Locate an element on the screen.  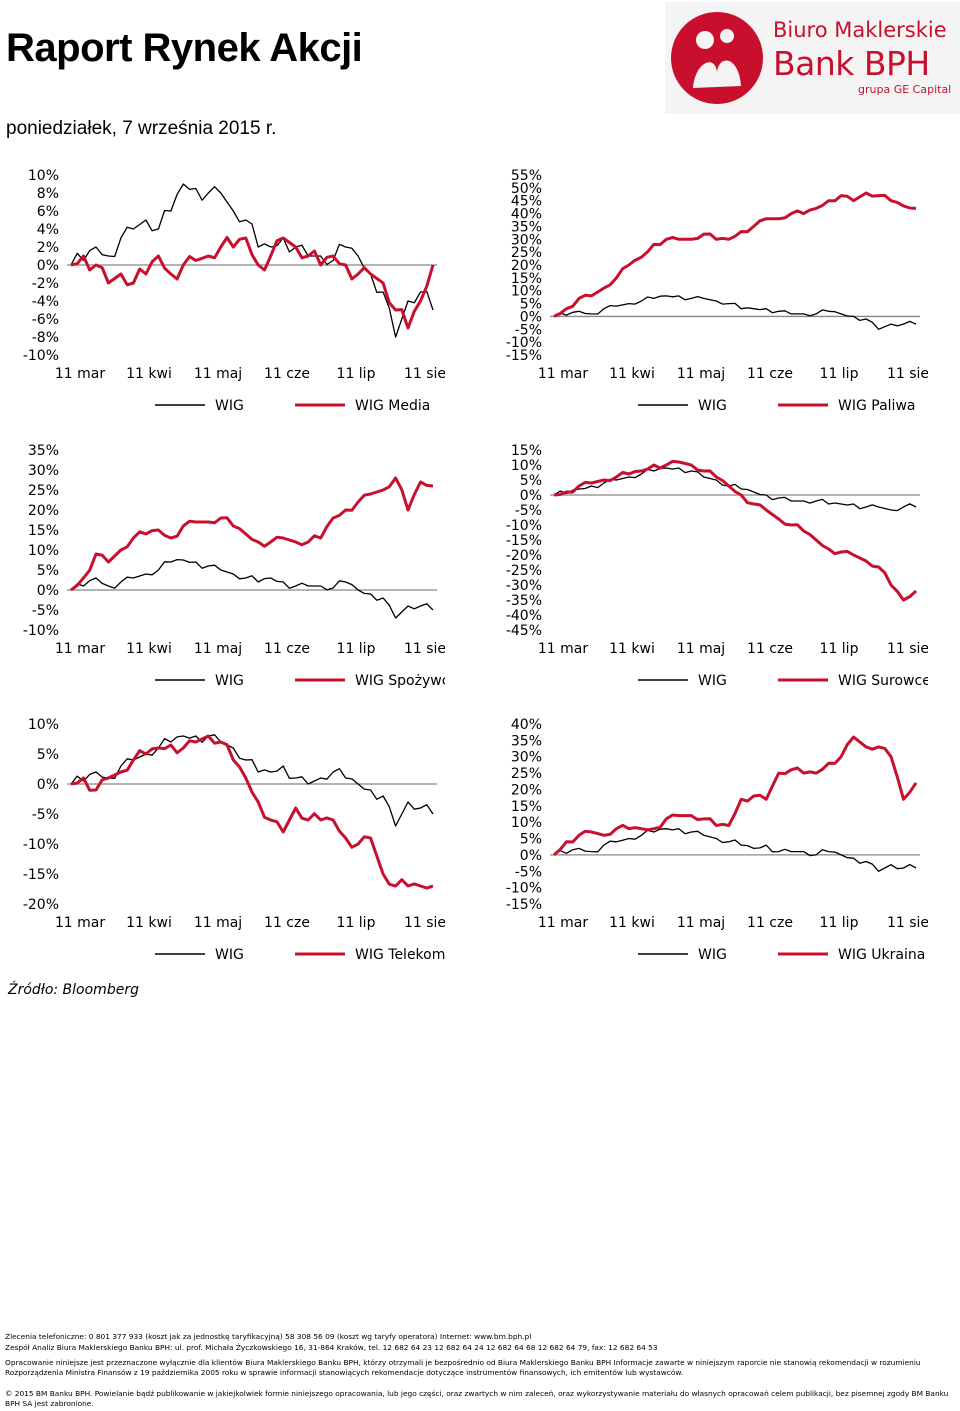
legend-label-sector: WIG Media is located at coordinates (392, 406).